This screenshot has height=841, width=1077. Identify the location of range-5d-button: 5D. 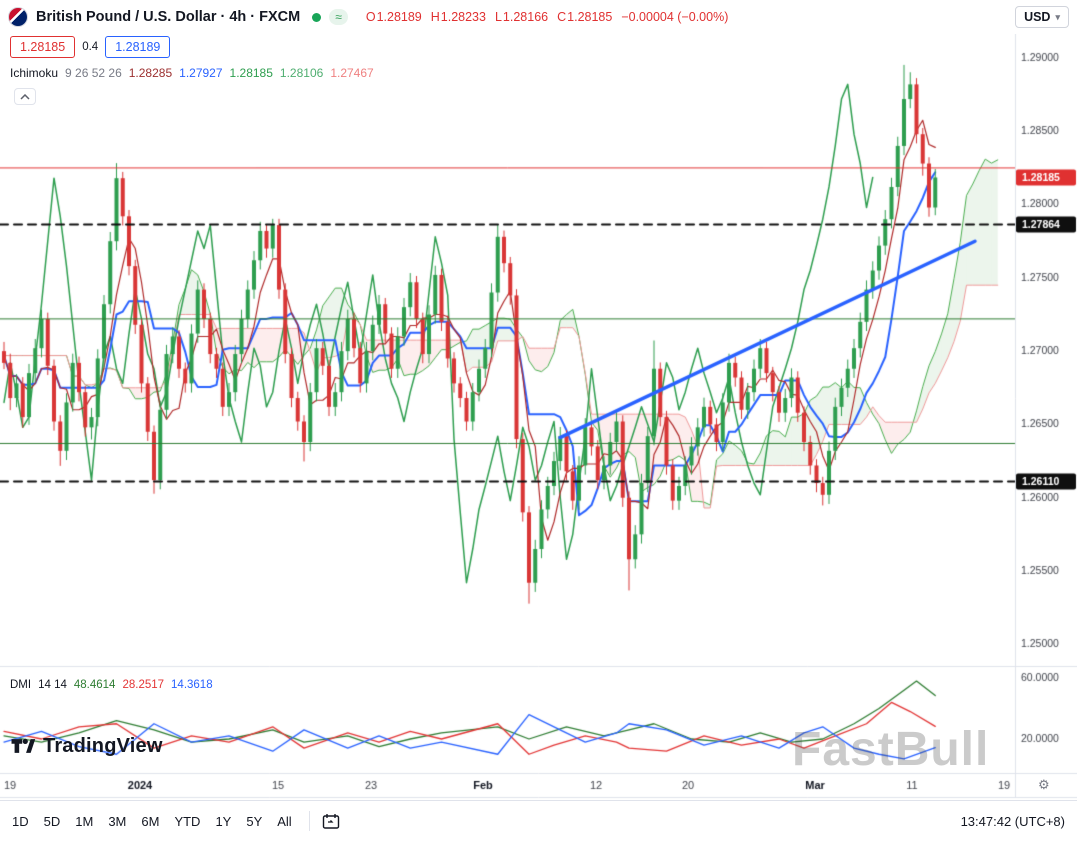
(52, 821).